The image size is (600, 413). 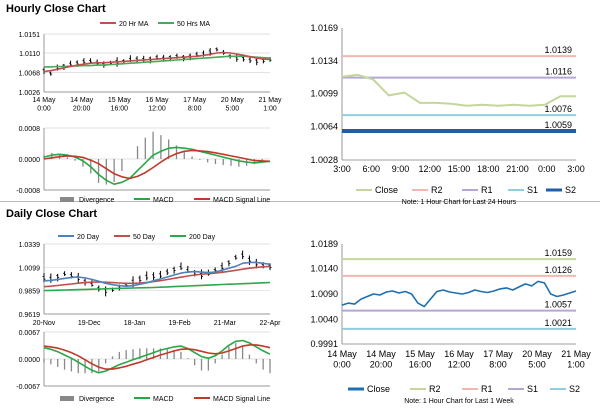 What do you see at coordinates (30, 292) in the screenshot?
I see `y-tick-label: 0.9859` at bounding box center [30, 292].